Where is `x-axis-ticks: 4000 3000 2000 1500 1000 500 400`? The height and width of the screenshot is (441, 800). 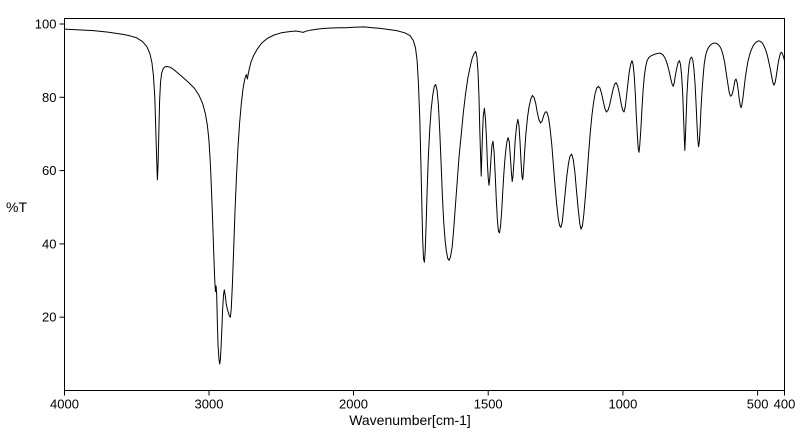
x-axis-ticks: 4000 3000 2000 1500 1000 500 400 is located at coordinates (423, 401).